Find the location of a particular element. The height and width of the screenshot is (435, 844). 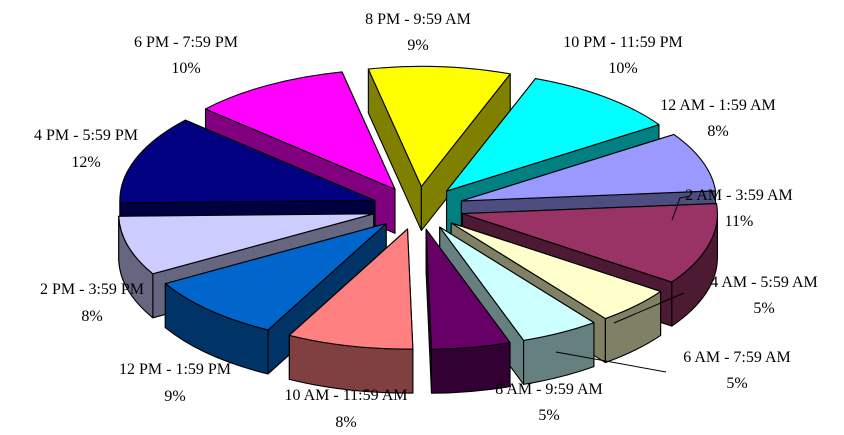

slice-percent-7: 8% is located at coordinates (345, 422).